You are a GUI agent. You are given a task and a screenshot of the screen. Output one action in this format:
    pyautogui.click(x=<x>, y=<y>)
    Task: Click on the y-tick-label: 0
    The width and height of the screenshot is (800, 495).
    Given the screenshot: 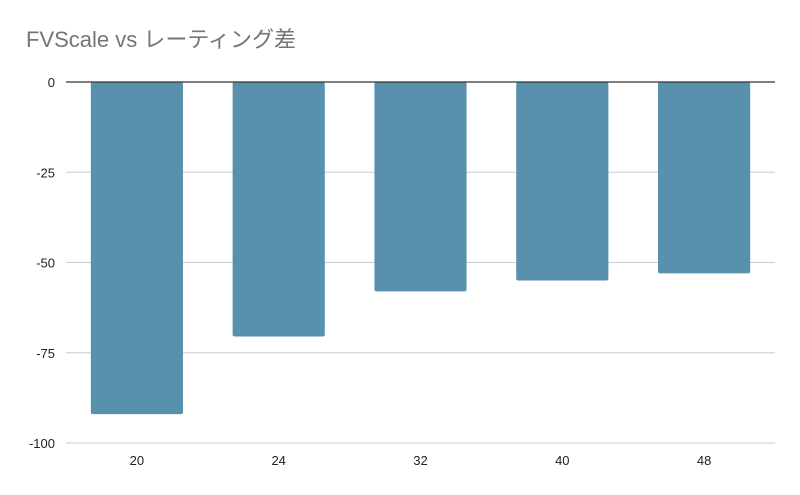 What is the action you would take?
    pyautogui.click(x=51, y=82)
    